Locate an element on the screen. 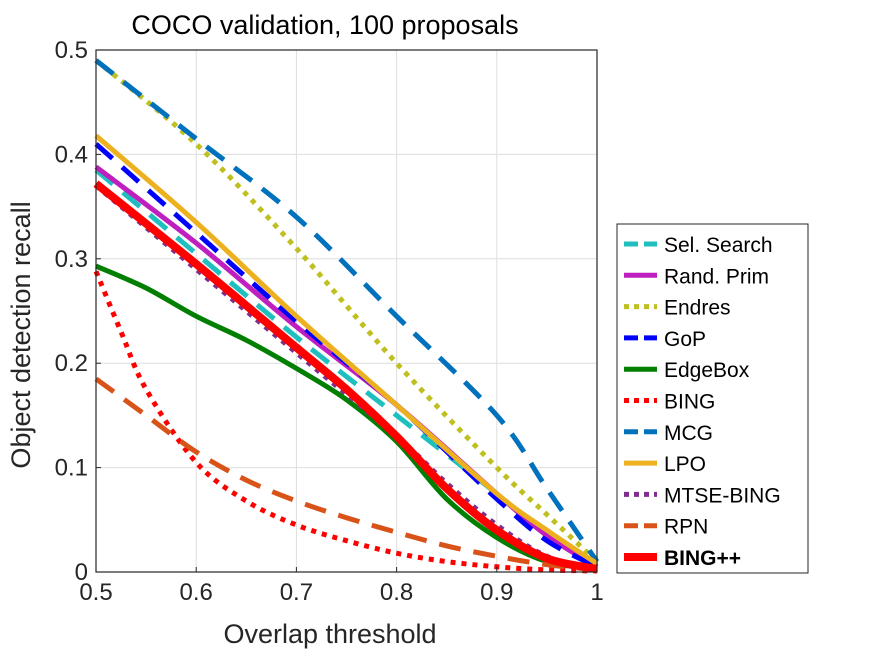 This screenshot has height=654, width=872. x-tick-label: 0.9 is located at coordinates (496, 592).